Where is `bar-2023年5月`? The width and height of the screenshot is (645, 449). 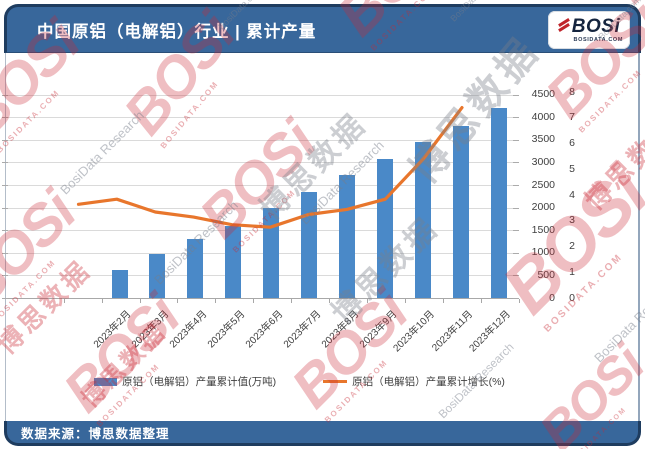
bar-2023年5月 is located at coordinates (233, 262).